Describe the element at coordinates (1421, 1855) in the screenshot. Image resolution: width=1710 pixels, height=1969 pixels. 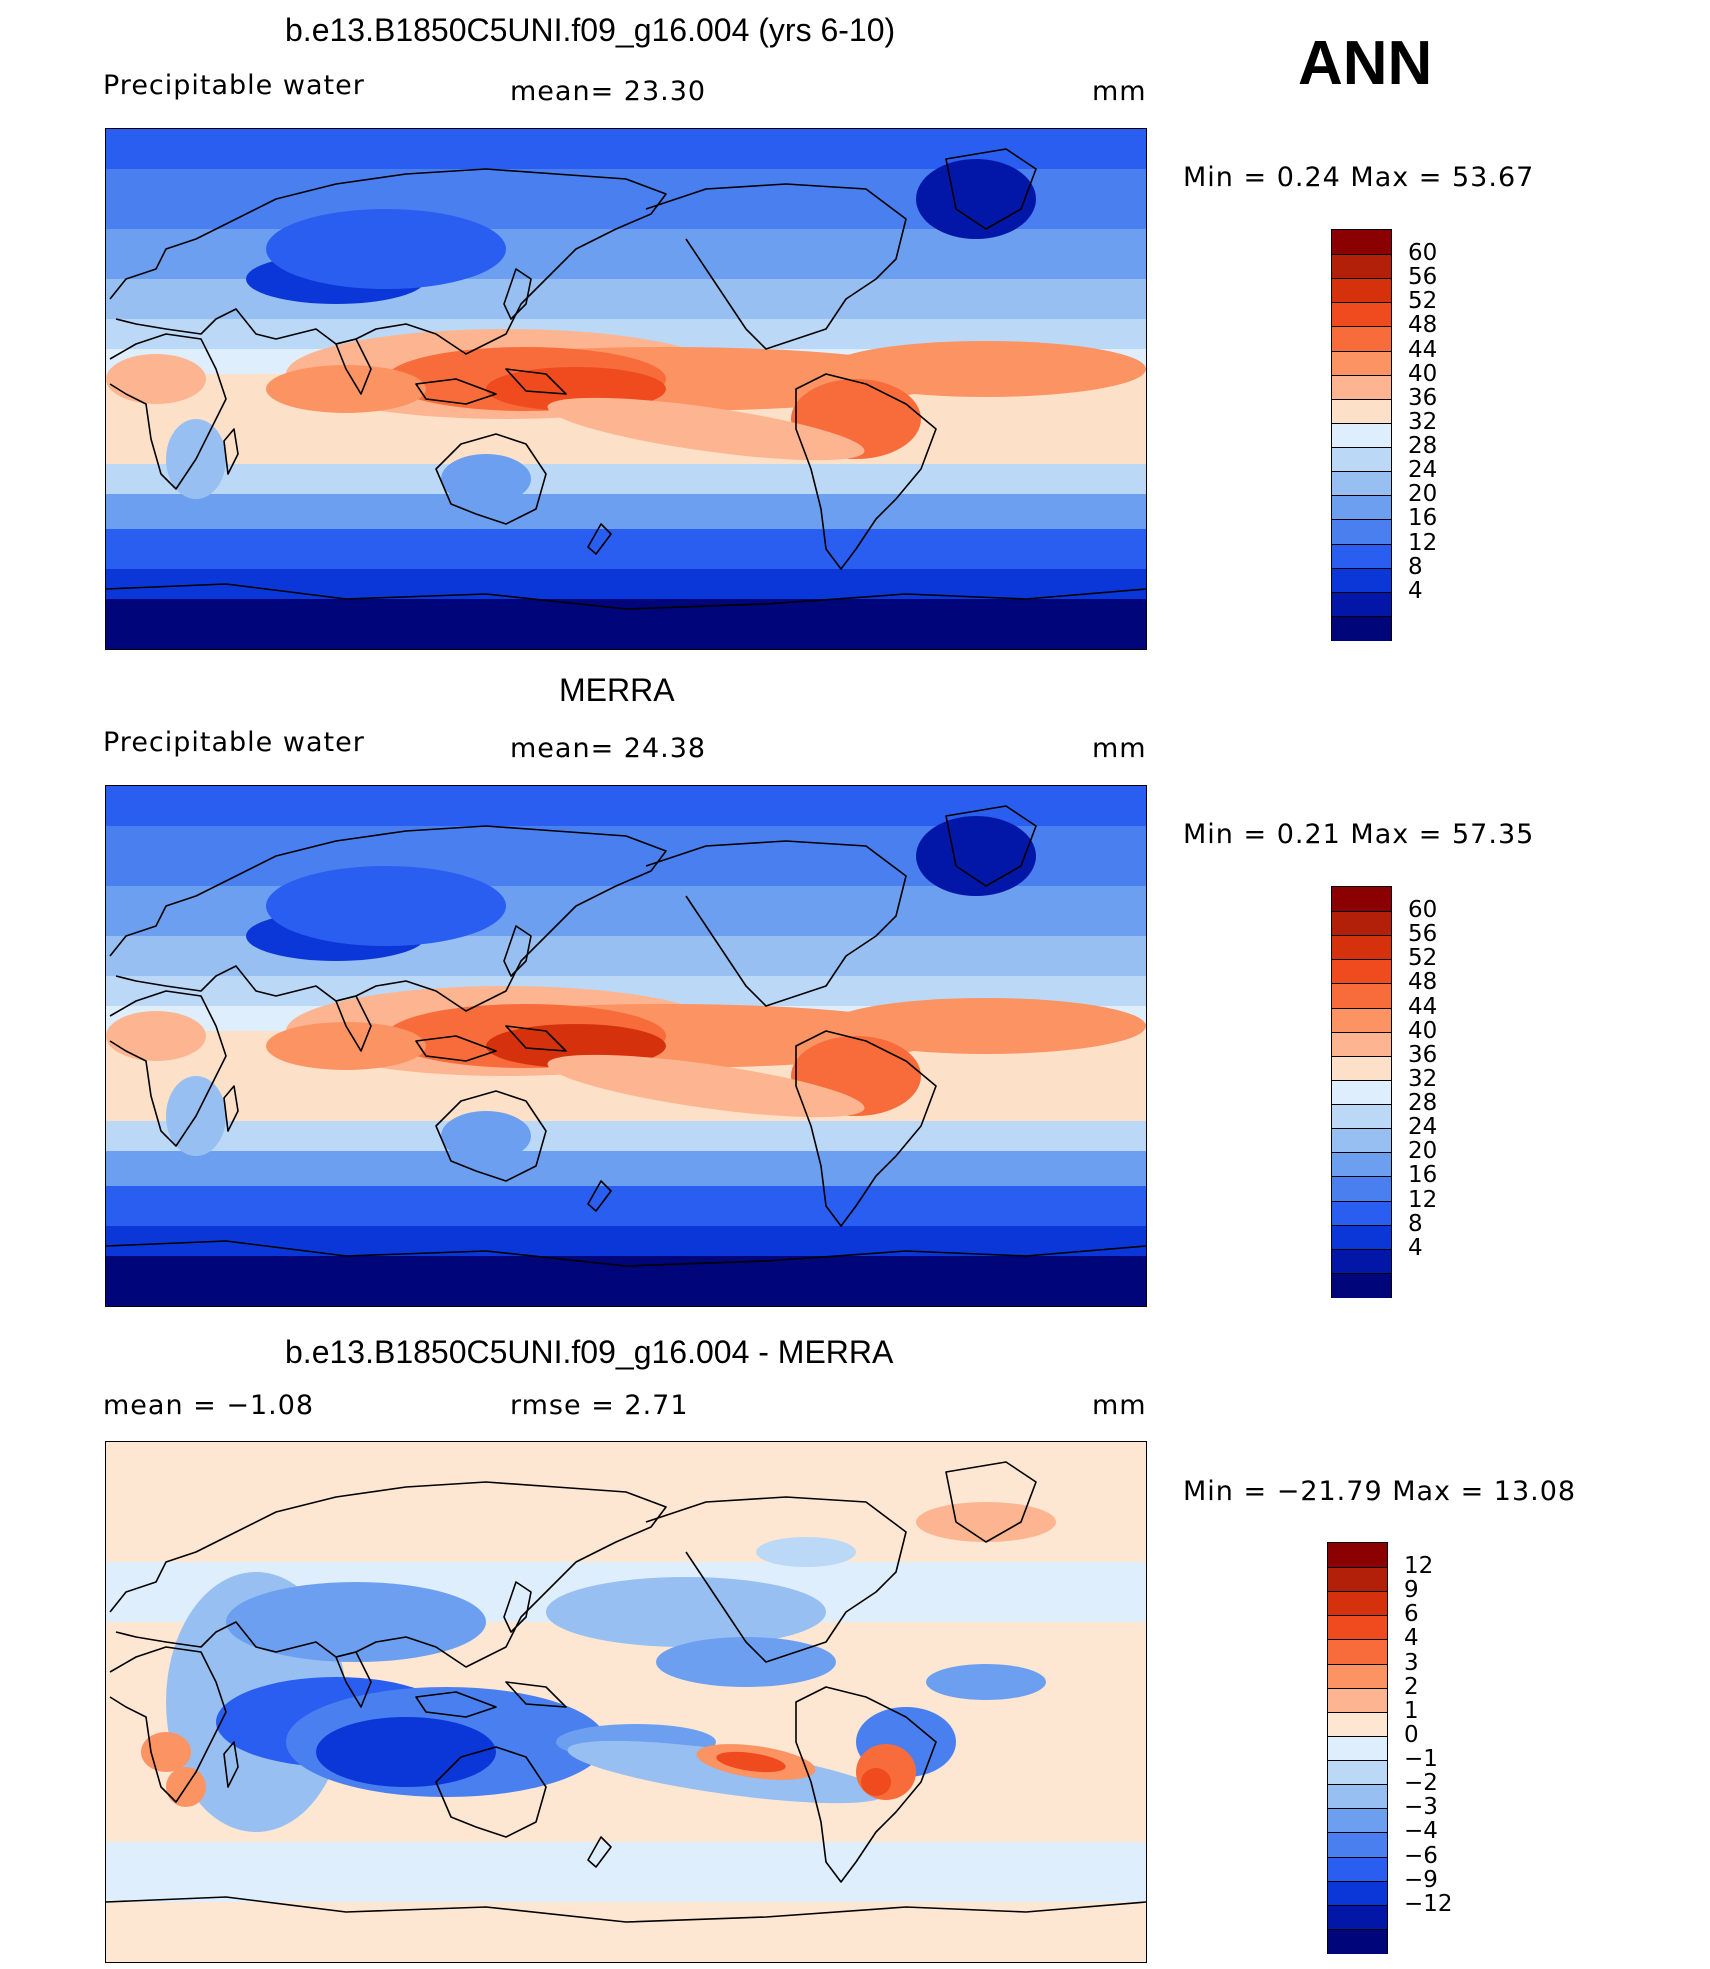
I see `colorbar-tick-label: −6` at that location.